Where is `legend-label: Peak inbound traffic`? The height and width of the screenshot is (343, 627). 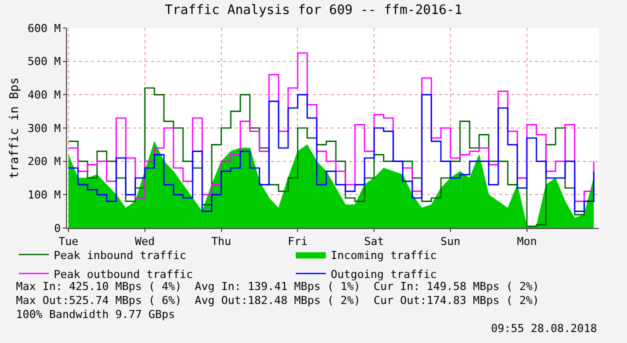 legend-label: Peak inbound traffic is located at coordinates (120, 255).